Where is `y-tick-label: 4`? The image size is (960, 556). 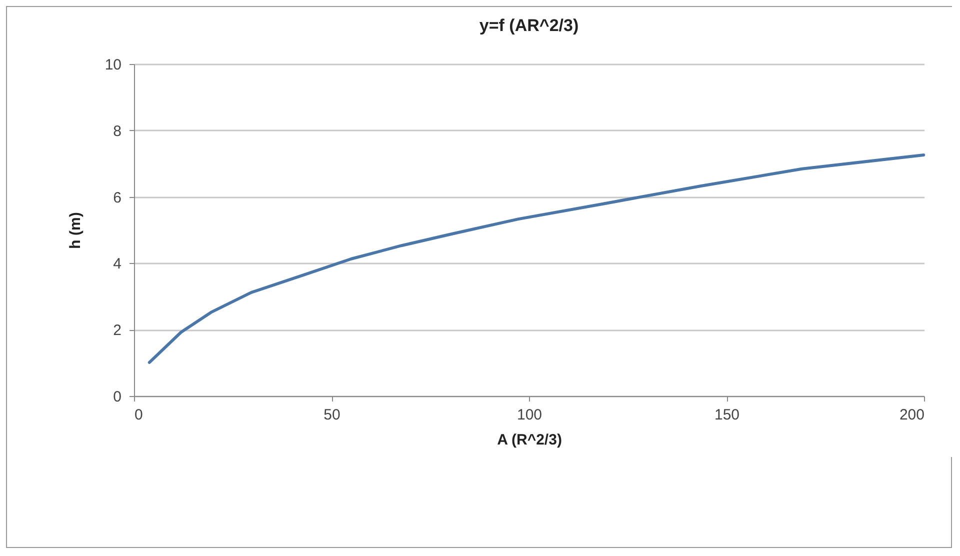
y-tick-label: 4 is located at coordinates (117, 264).